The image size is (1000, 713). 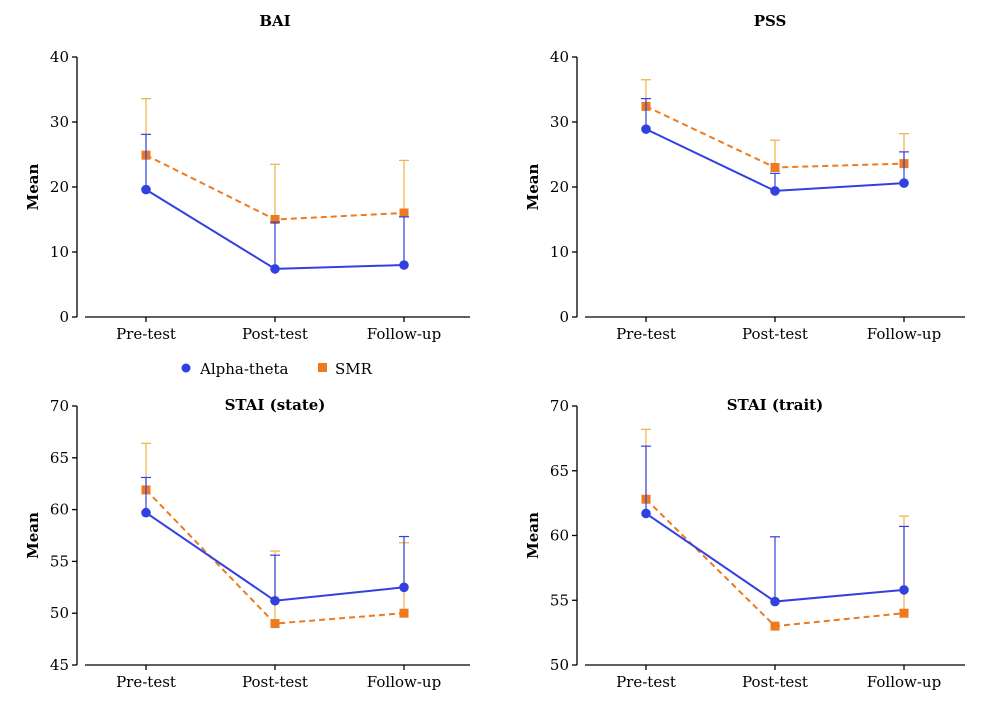 I want to click on legend-label-smr: SMR, so click(x=354, y=369).